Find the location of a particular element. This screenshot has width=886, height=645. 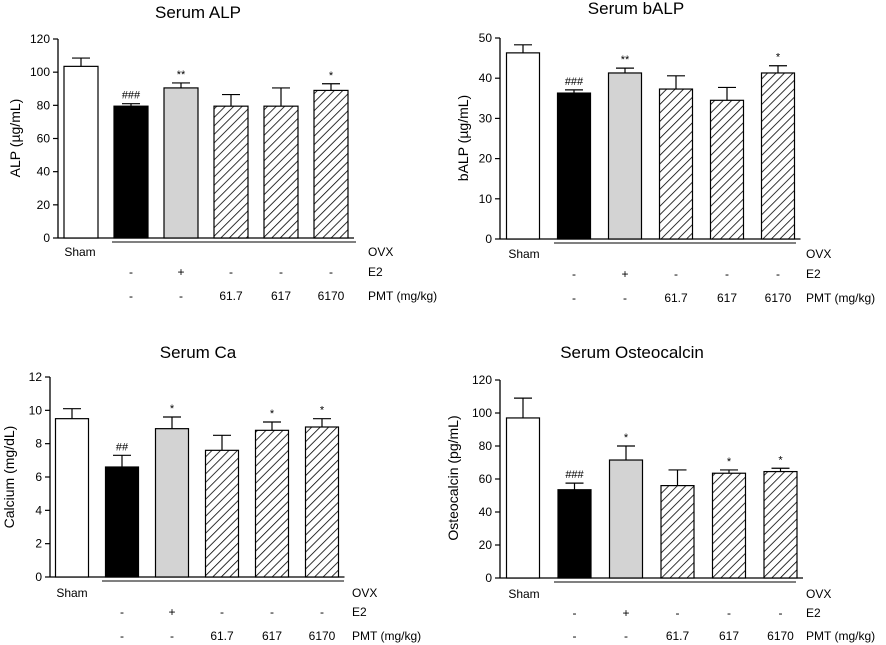

y-tick-label: 100 is located at coordinates (482, 413).